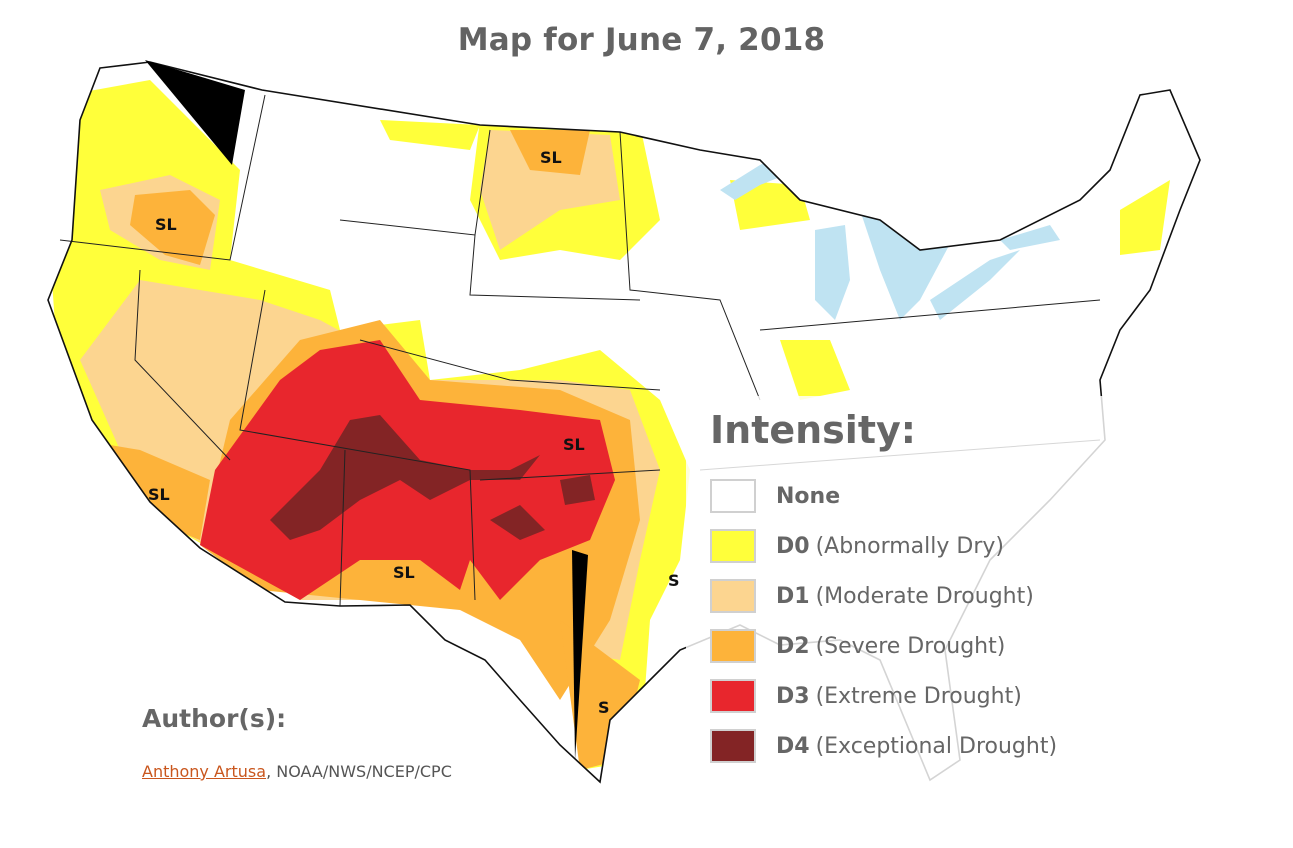  I want to click on legend-item-d0: D0 (Abnormally Dry), so click(857, 546).